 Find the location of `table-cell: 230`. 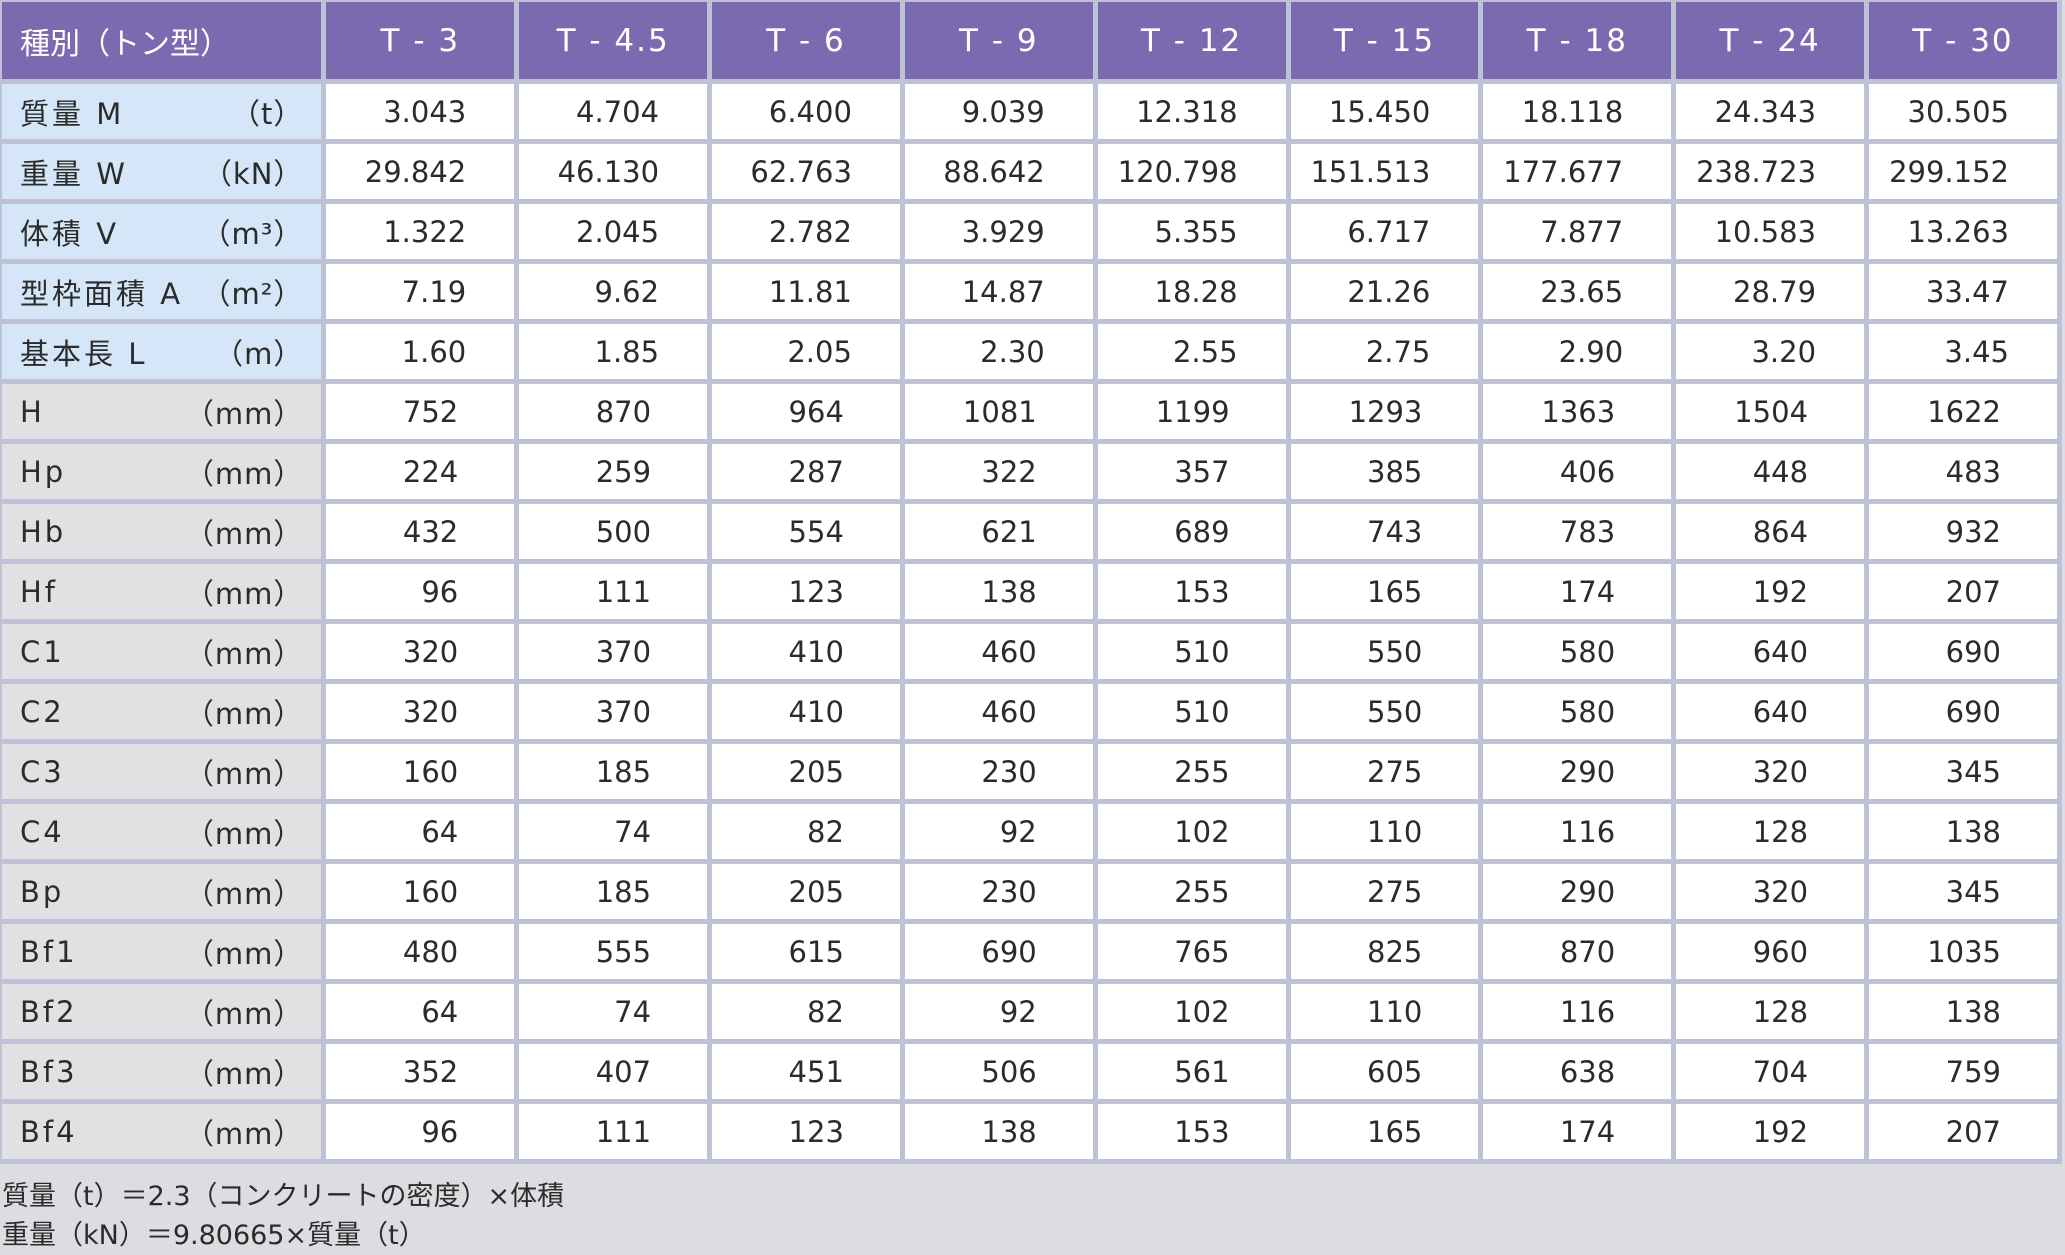

table-cell: 230 is located at coordinates (998, 771).